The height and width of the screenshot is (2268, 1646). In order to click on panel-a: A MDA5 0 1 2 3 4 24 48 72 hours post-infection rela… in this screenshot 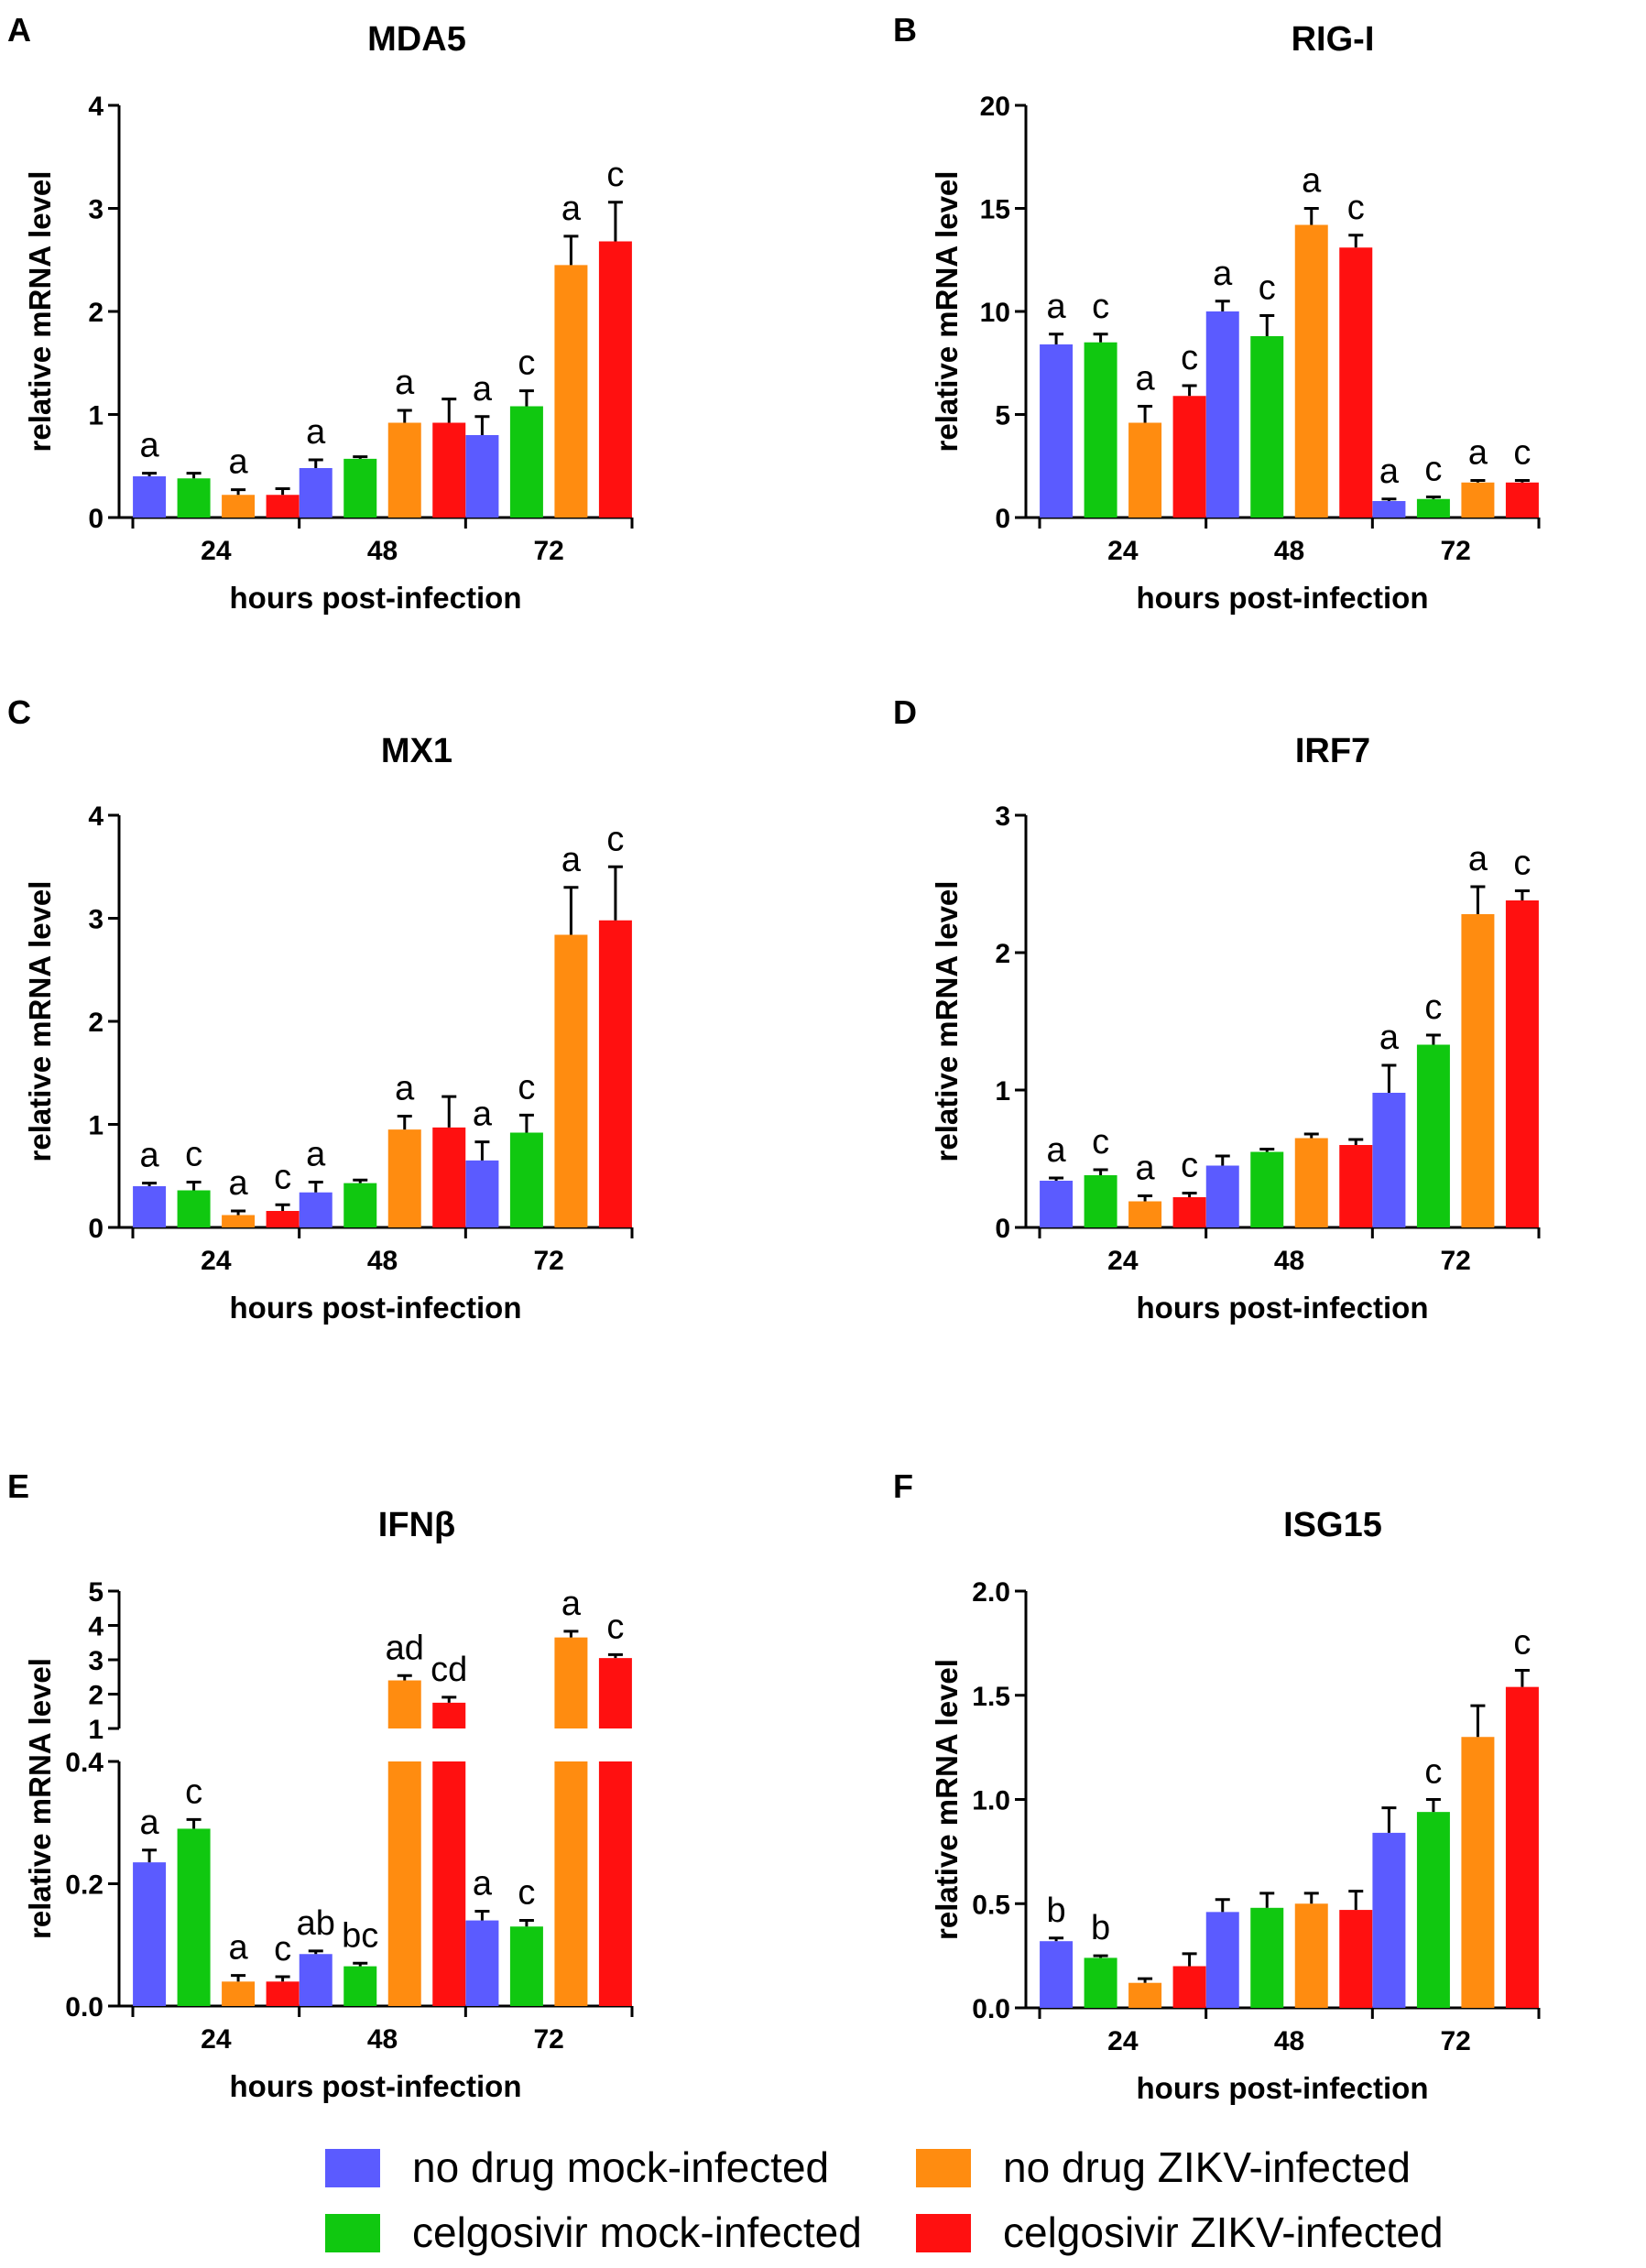, I will do `click(320, 313)`.